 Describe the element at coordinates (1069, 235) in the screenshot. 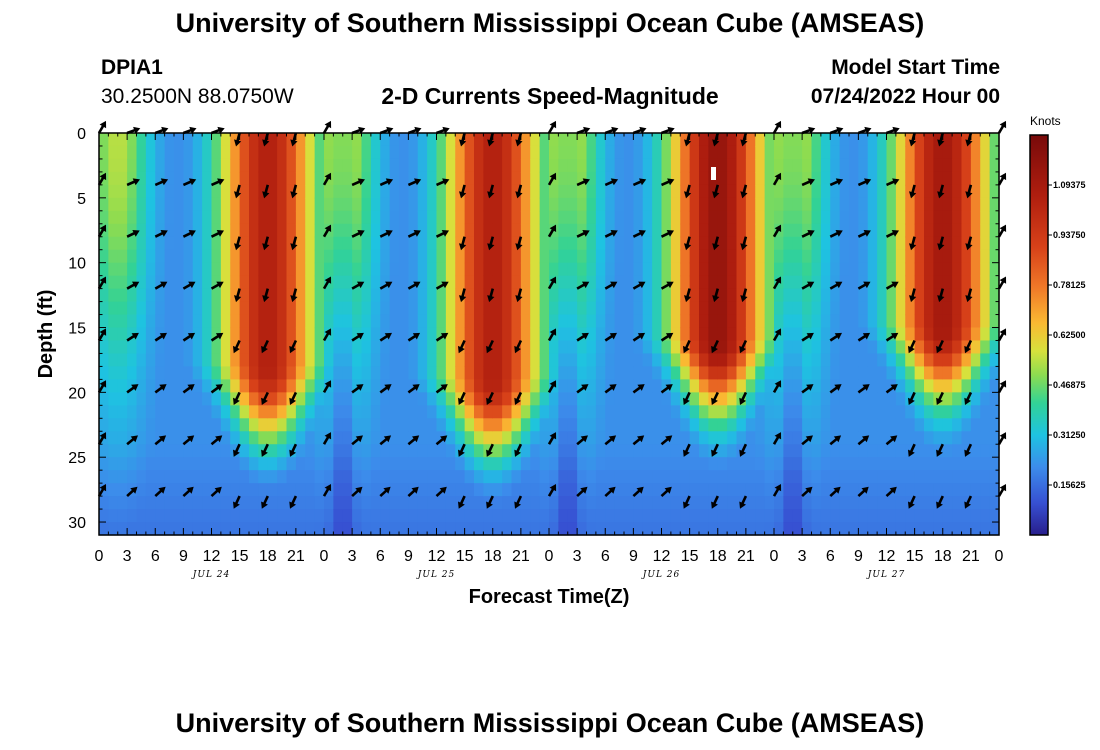

I see `colorbar-label: 0.93750` at that location.